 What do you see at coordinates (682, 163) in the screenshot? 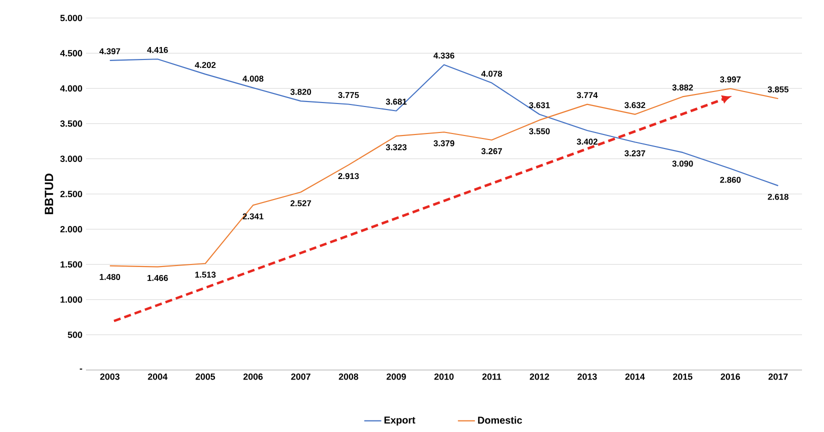
I see `data-label: 3.090` at bounding box center [682, 163].